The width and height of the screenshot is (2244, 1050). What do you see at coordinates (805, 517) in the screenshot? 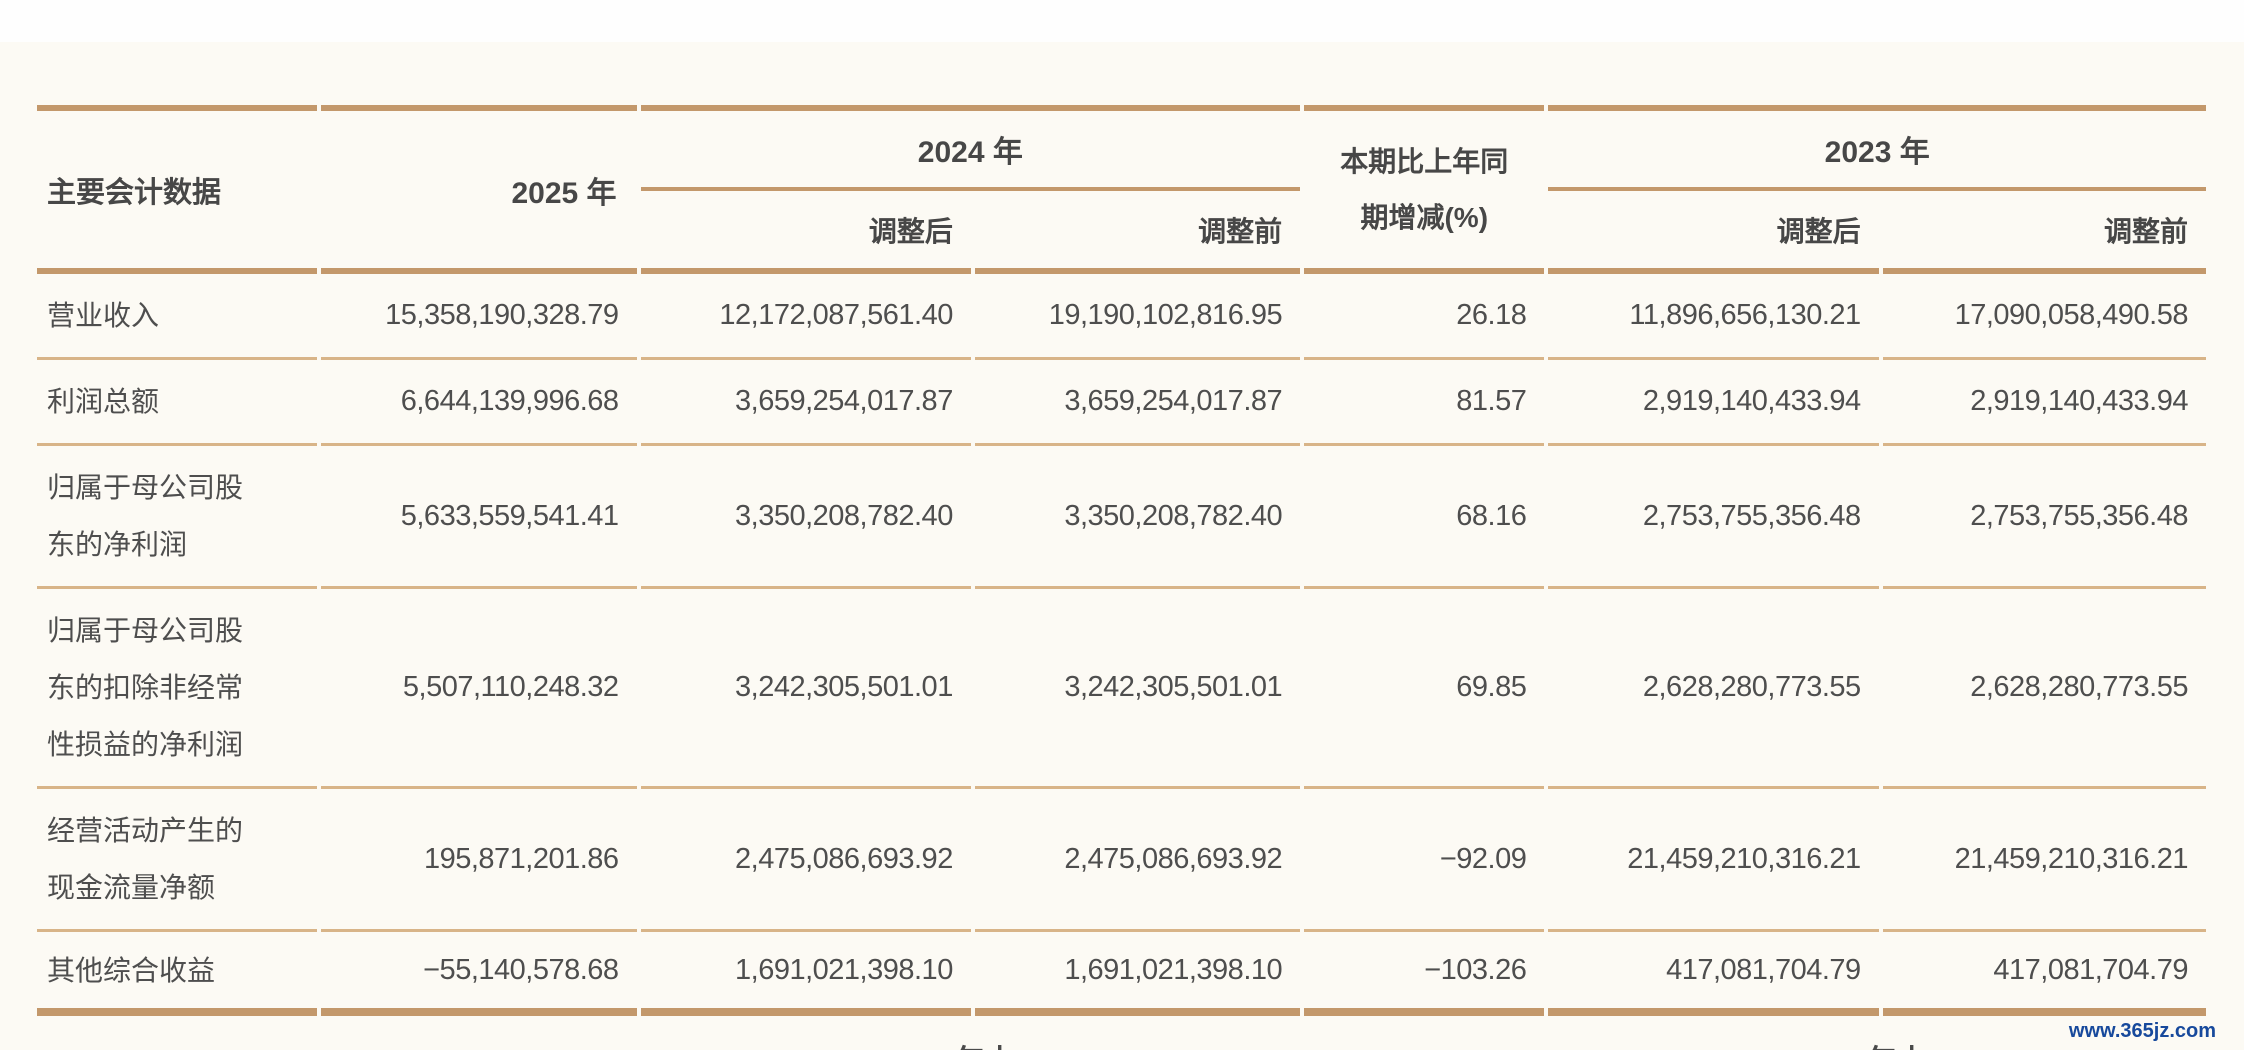
I see `cell-2024-after: 3,350,208,782.40` at bounding box center [805, 517].